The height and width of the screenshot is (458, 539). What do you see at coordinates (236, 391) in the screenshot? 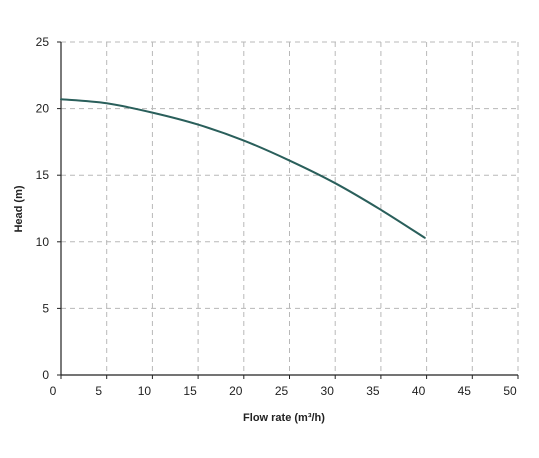
I see `x-tick-label-4: 20` at bounding box center [236, 391].